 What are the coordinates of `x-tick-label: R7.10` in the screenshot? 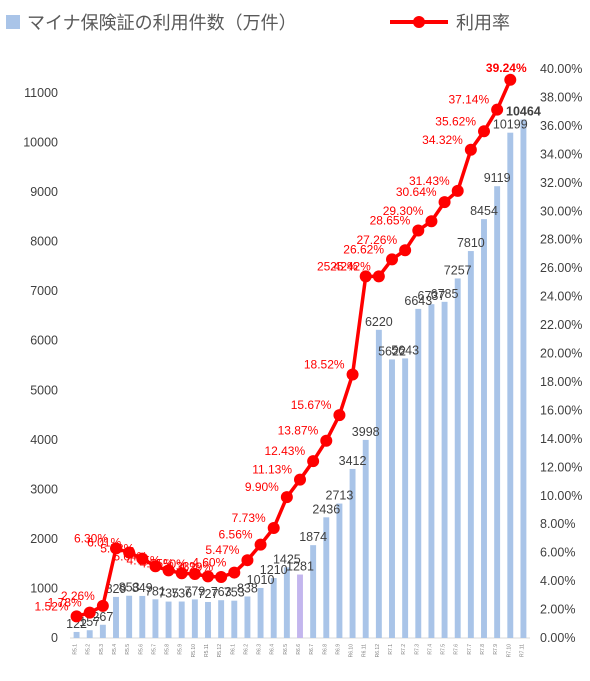 It's located at (509, 651).